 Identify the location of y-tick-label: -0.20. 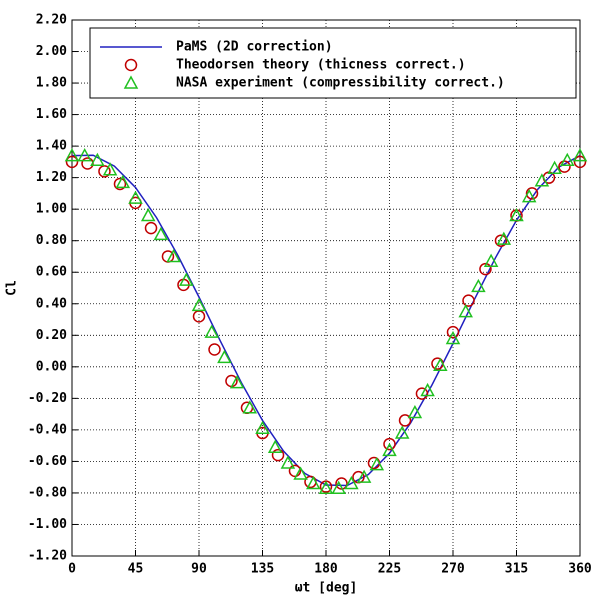
(47, 398).